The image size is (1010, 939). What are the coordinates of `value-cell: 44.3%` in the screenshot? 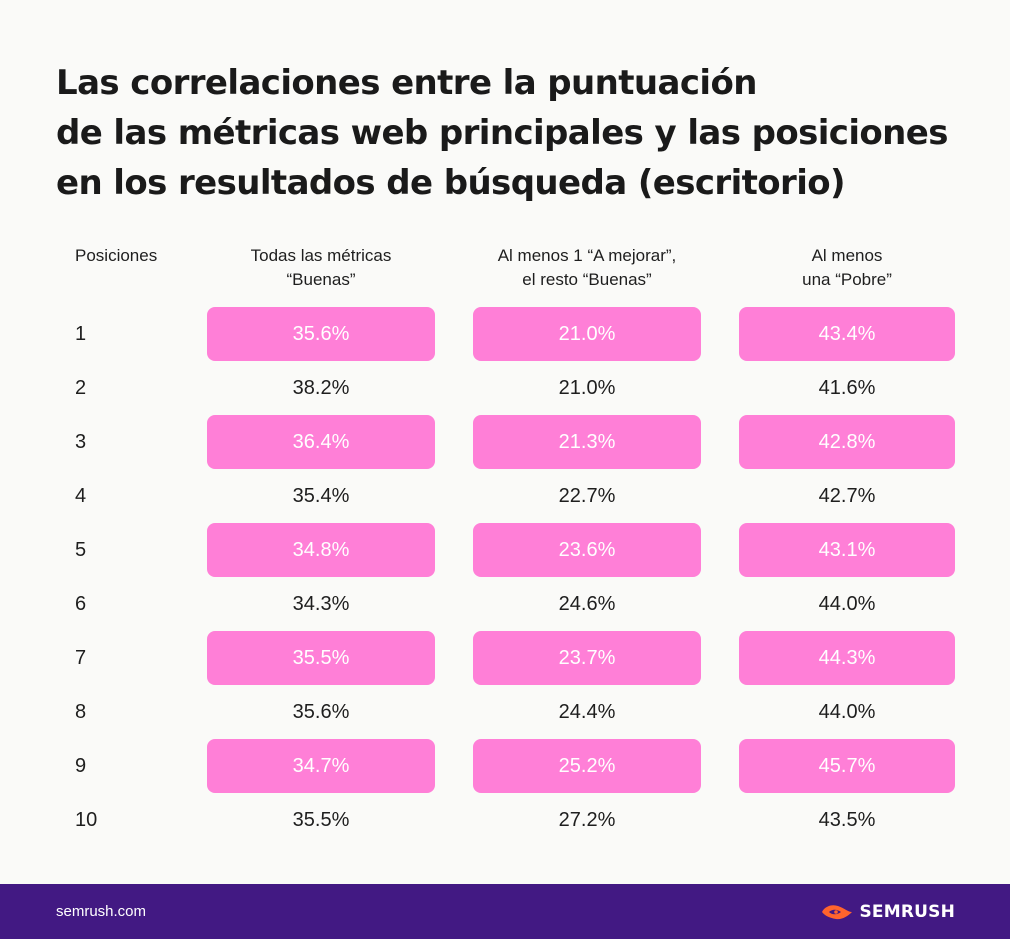 It's located at (847, 658).